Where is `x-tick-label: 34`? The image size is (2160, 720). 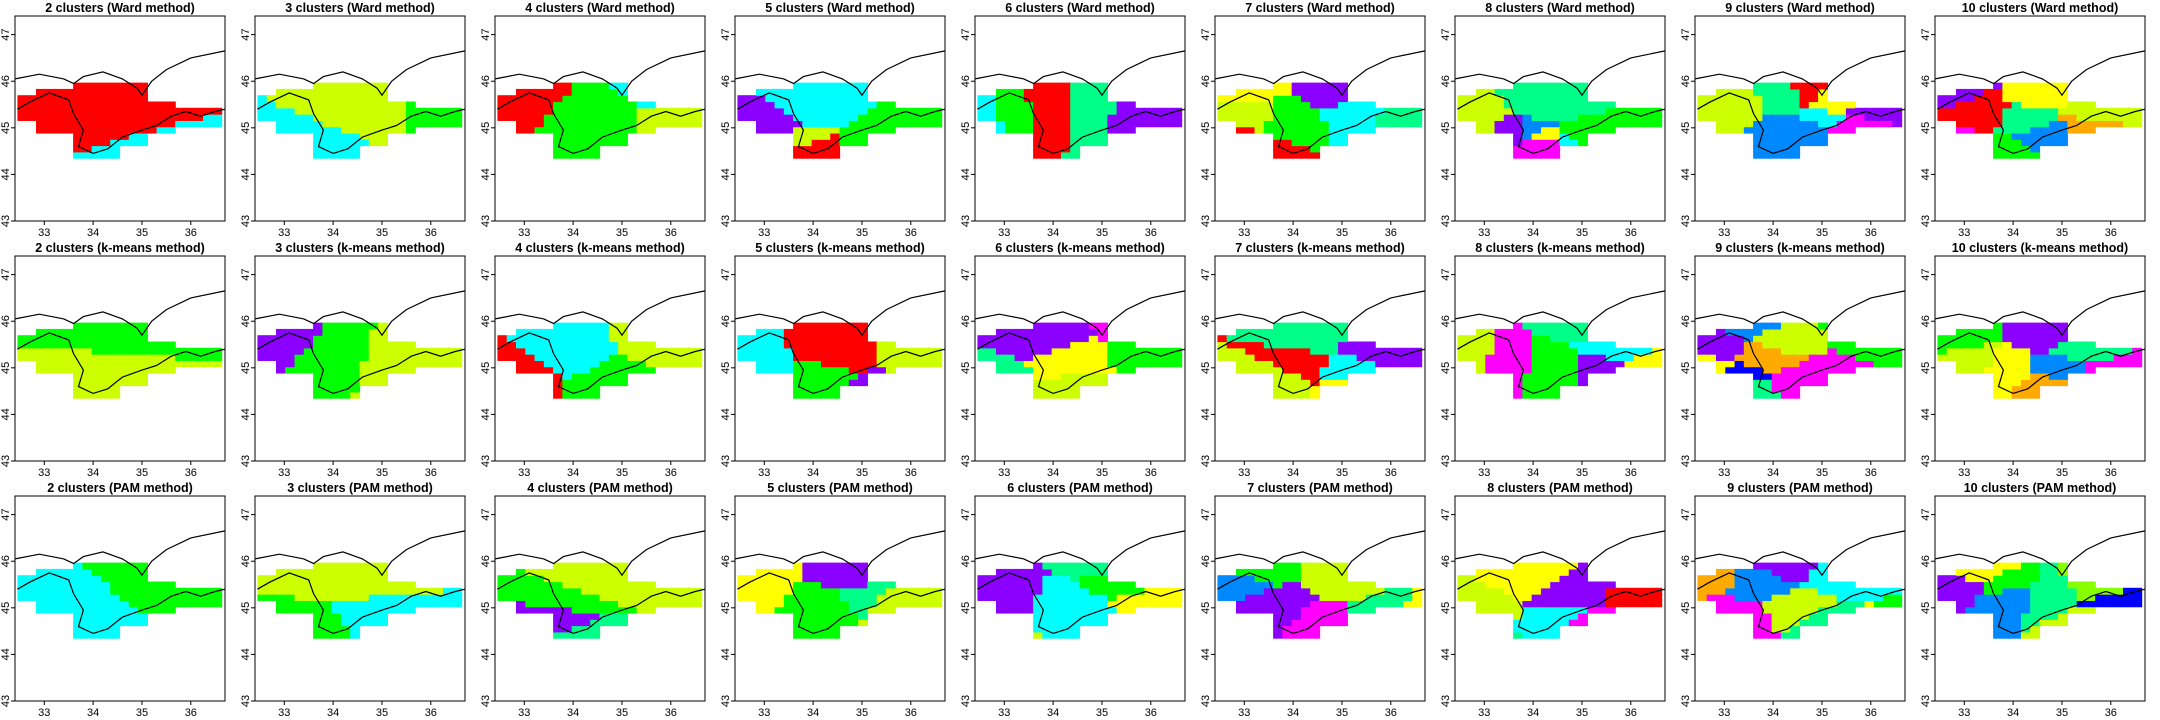 x-tick-label: 34 is located at coordinates (573, 233).